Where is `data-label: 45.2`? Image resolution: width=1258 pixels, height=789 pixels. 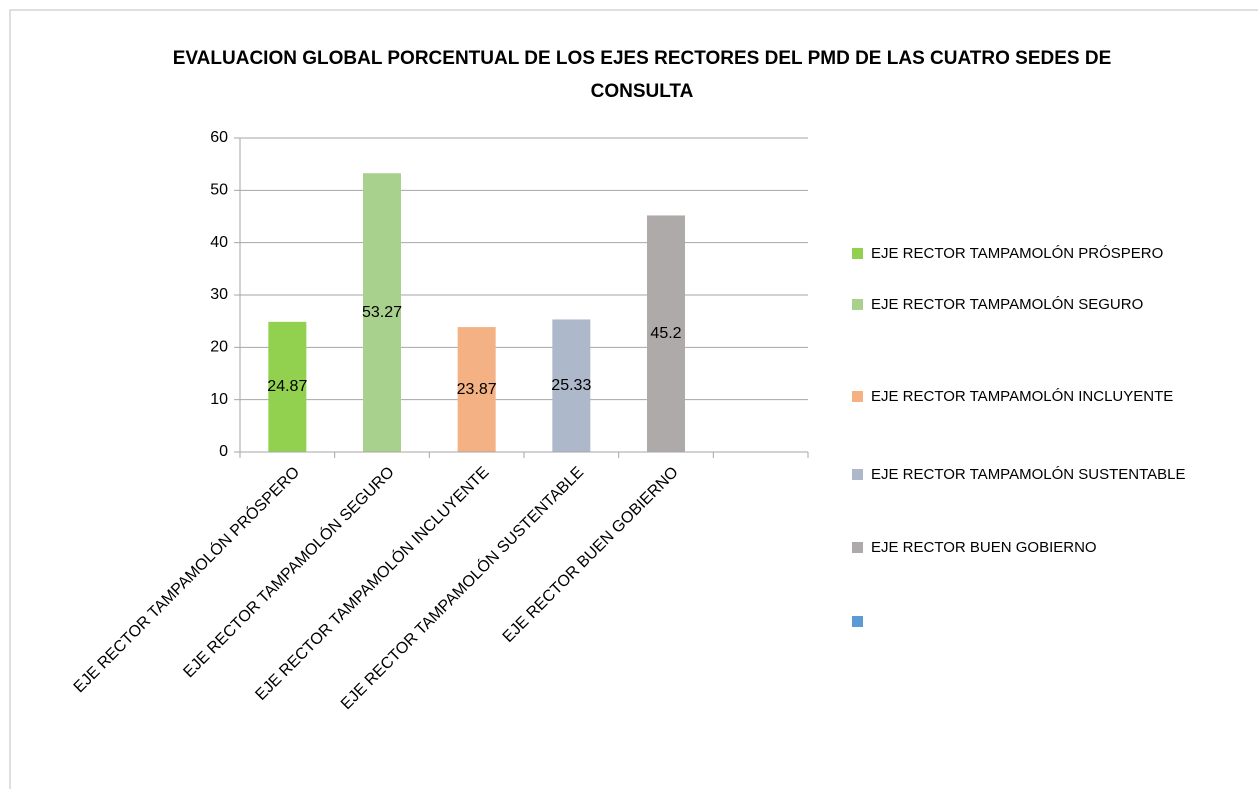 data-label: 45.2 is located at coordinates (665, 333).